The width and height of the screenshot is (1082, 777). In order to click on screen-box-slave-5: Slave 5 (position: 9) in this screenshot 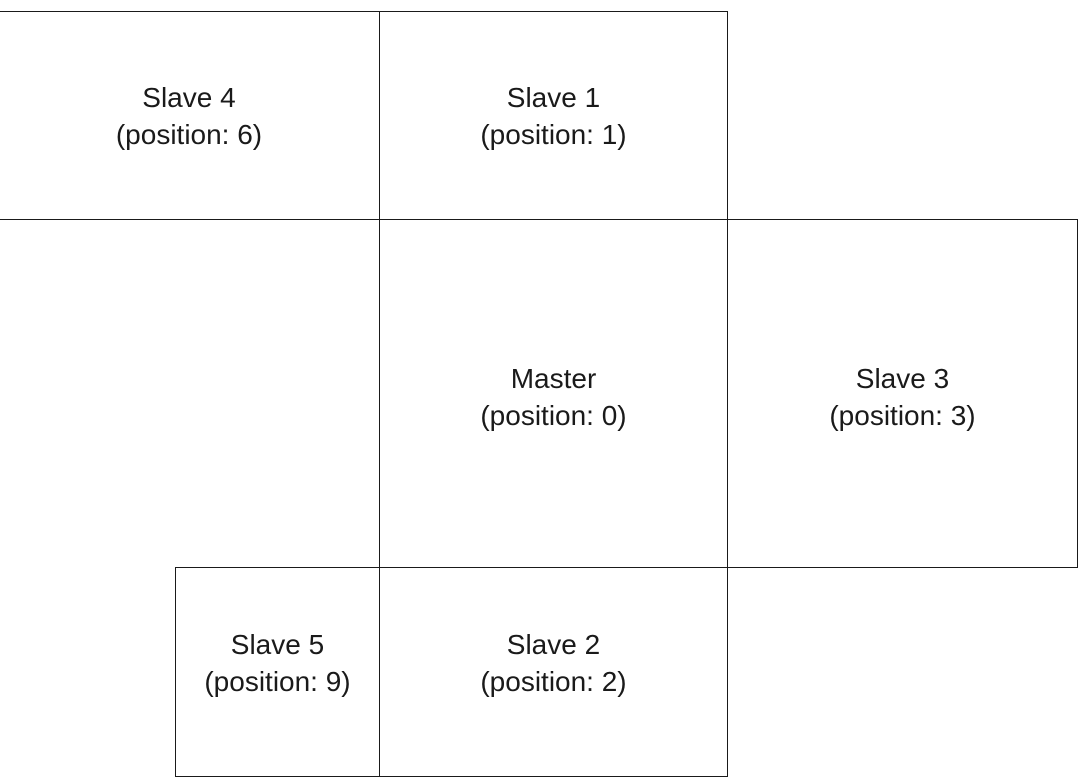, I will do `click(277, 672)`.